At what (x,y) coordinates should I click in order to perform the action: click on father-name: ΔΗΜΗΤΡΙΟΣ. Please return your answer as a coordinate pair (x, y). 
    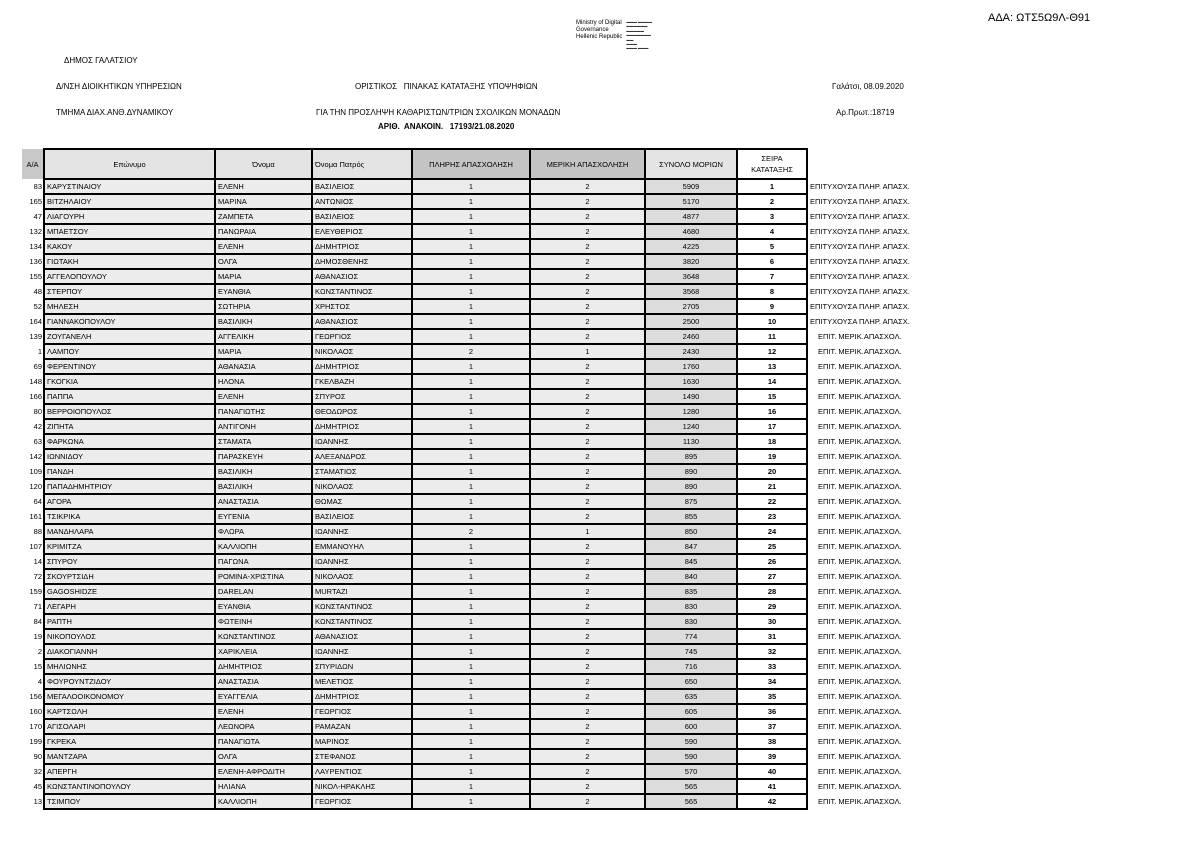
    Looking at the image, I should click on (362, 366).